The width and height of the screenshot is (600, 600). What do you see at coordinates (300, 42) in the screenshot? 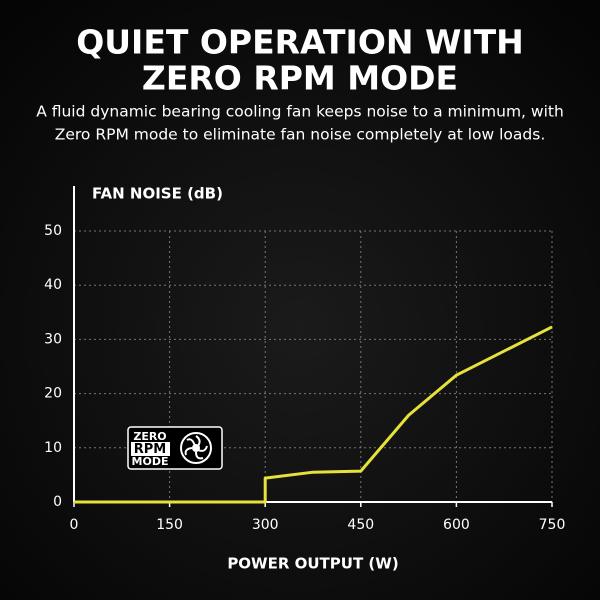
I see `chart-title: QUIET OPERATION WITH` at bounding box center [300, 42].